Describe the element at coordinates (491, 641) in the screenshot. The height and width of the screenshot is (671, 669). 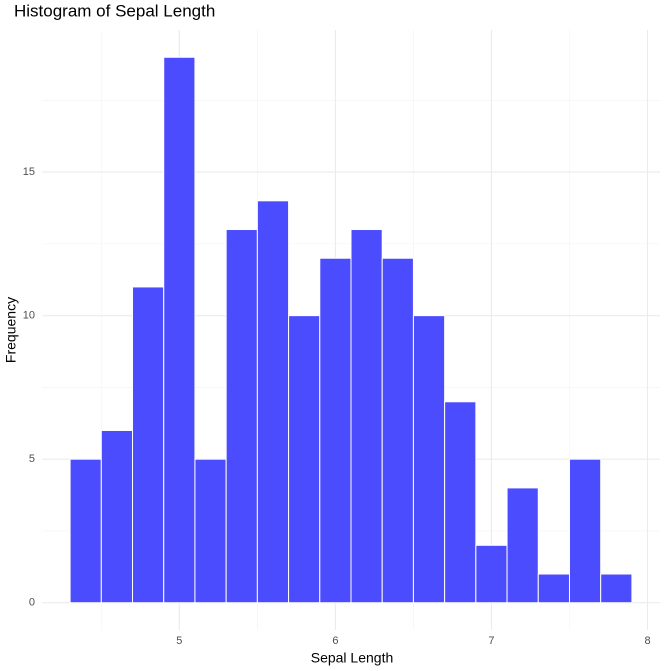
I see `x-tick-label: 7` at that location.